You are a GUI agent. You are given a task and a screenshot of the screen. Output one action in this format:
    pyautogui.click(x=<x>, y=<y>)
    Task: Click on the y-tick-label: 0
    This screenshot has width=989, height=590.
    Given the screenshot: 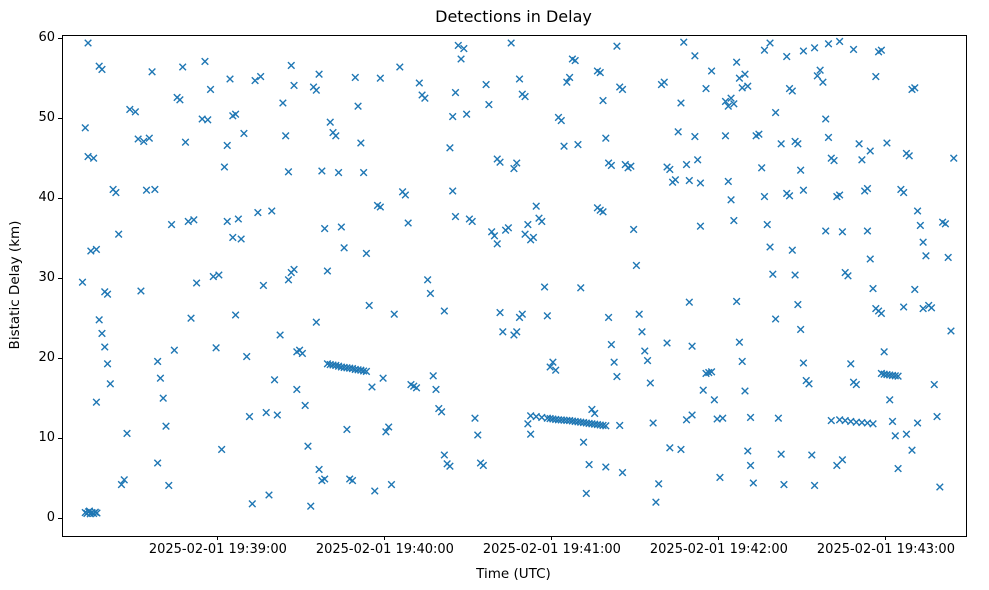 What is the action you would take?
    pyautogui.click(x=50, y=517)
    